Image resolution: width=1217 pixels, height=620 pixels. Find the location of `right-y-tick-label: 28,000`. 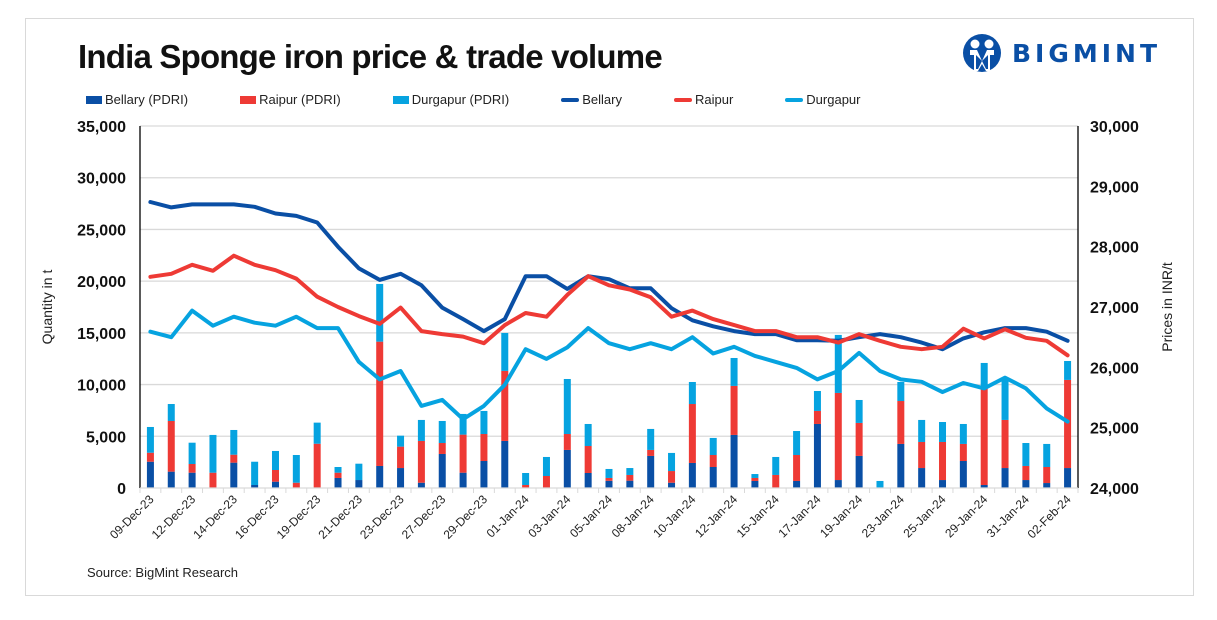

right-y-tick-label: 28,000 is located at coordinates (1114, 248).